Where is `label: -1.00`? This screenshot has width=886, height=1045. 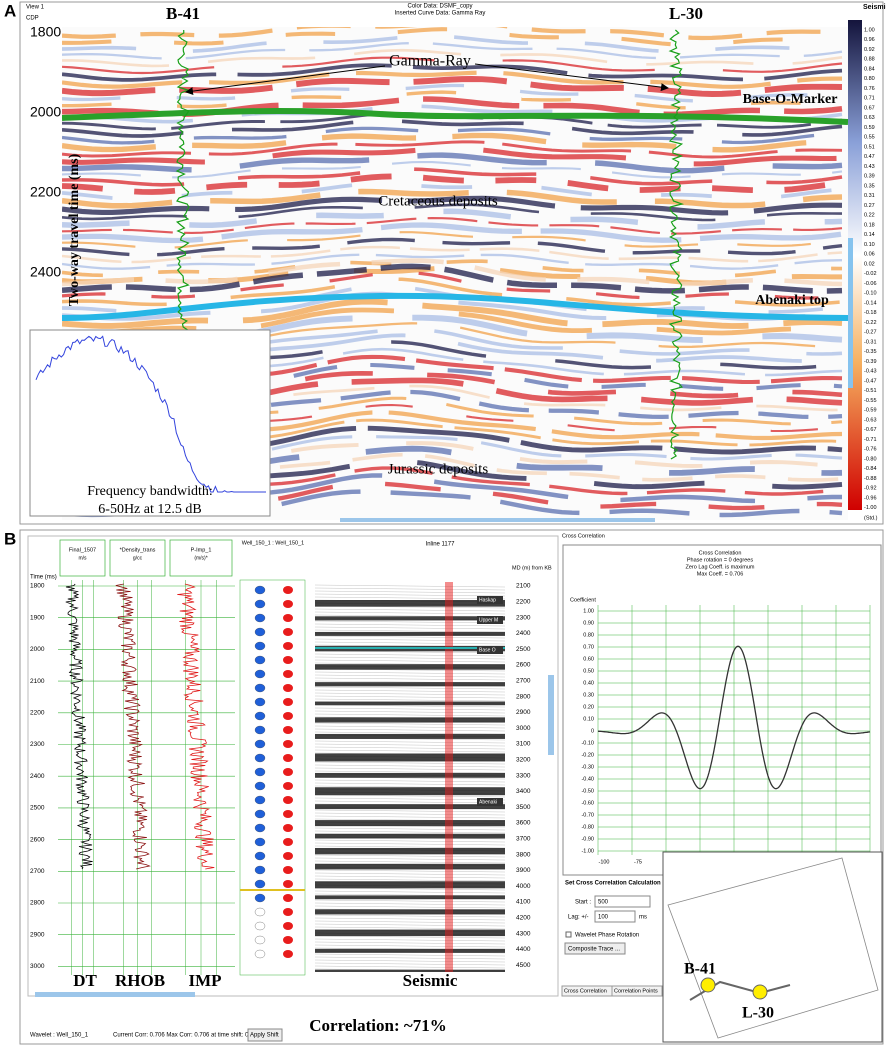 label: -1.00 is located at coordinates (587, 851).